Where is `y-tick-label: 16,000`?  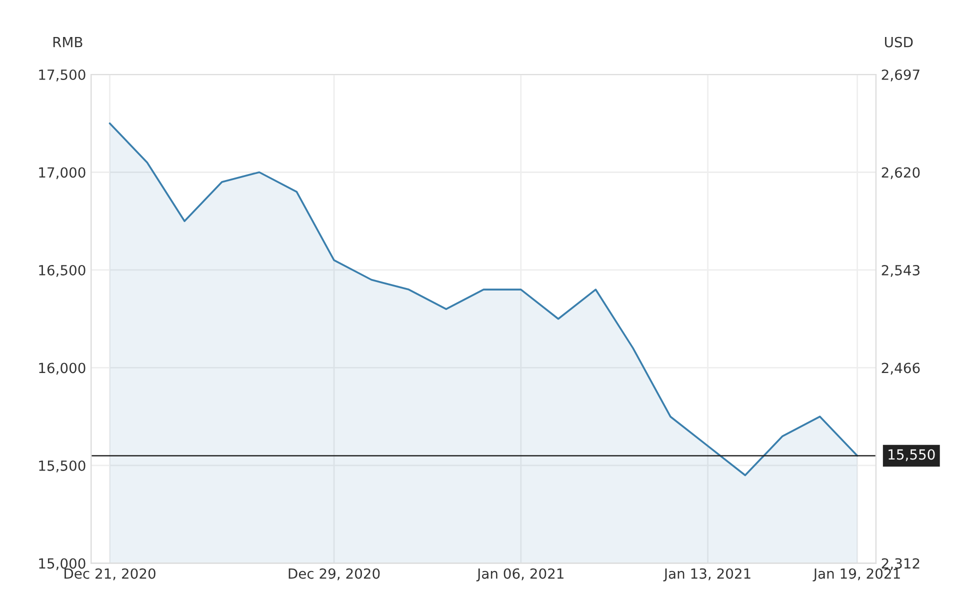 y-tick-label: 16,000 is located at coordinates (62, 368).